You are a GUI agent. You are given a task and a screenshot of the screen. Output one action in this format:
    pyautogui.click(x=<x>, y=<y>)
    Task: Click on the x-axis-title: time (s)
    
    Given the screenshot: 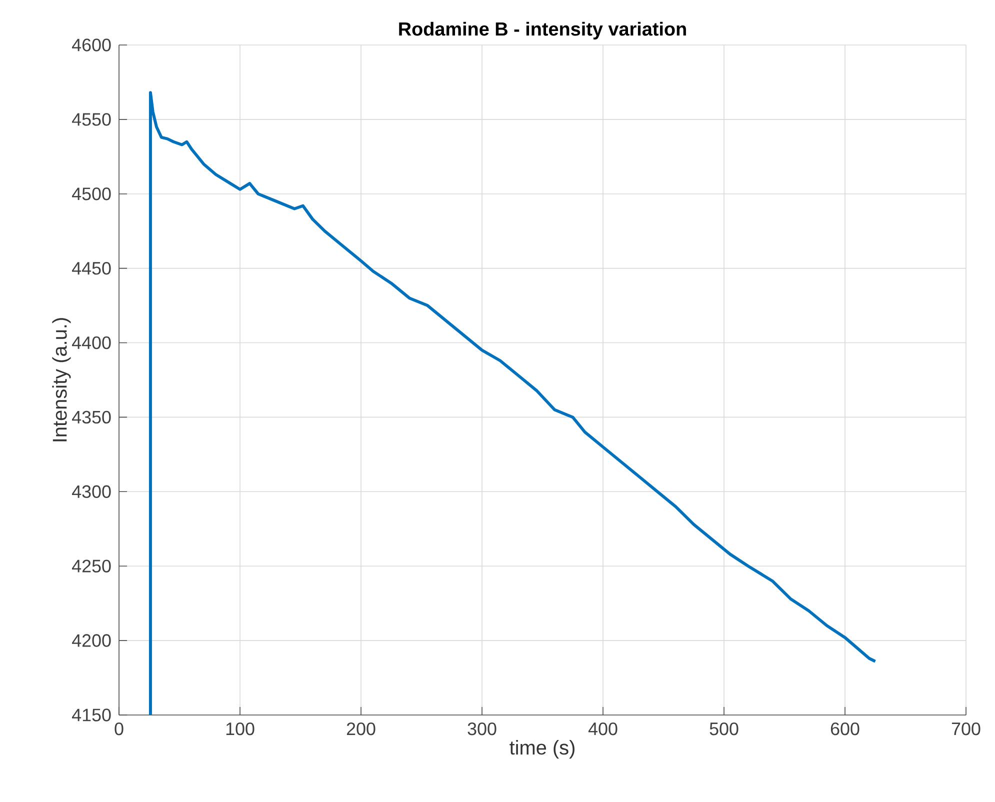 What is the action you would take?
    pyautogui.click(x=542, y=749)
    